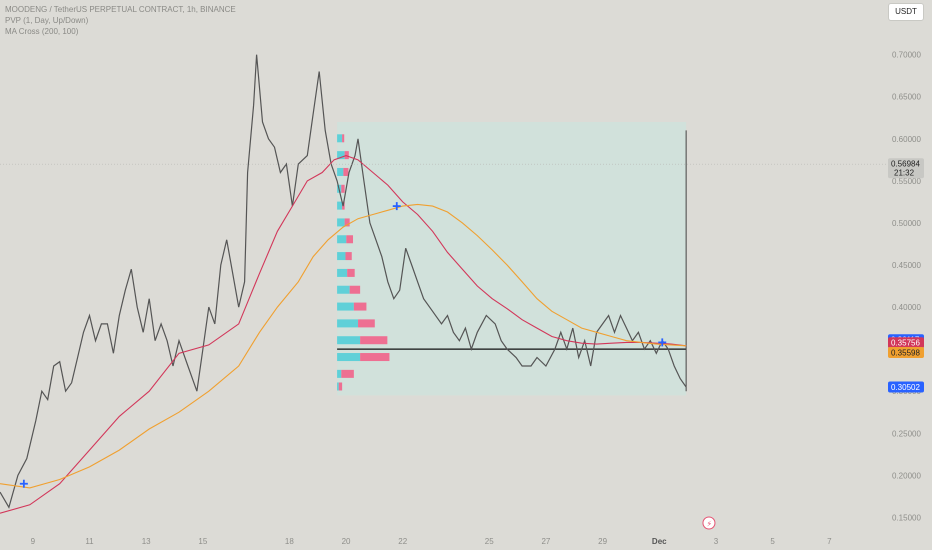 The height and width of the screenshot is (550, 932). I want to click on price-tag-value: 0.35598, so click(905, 352).